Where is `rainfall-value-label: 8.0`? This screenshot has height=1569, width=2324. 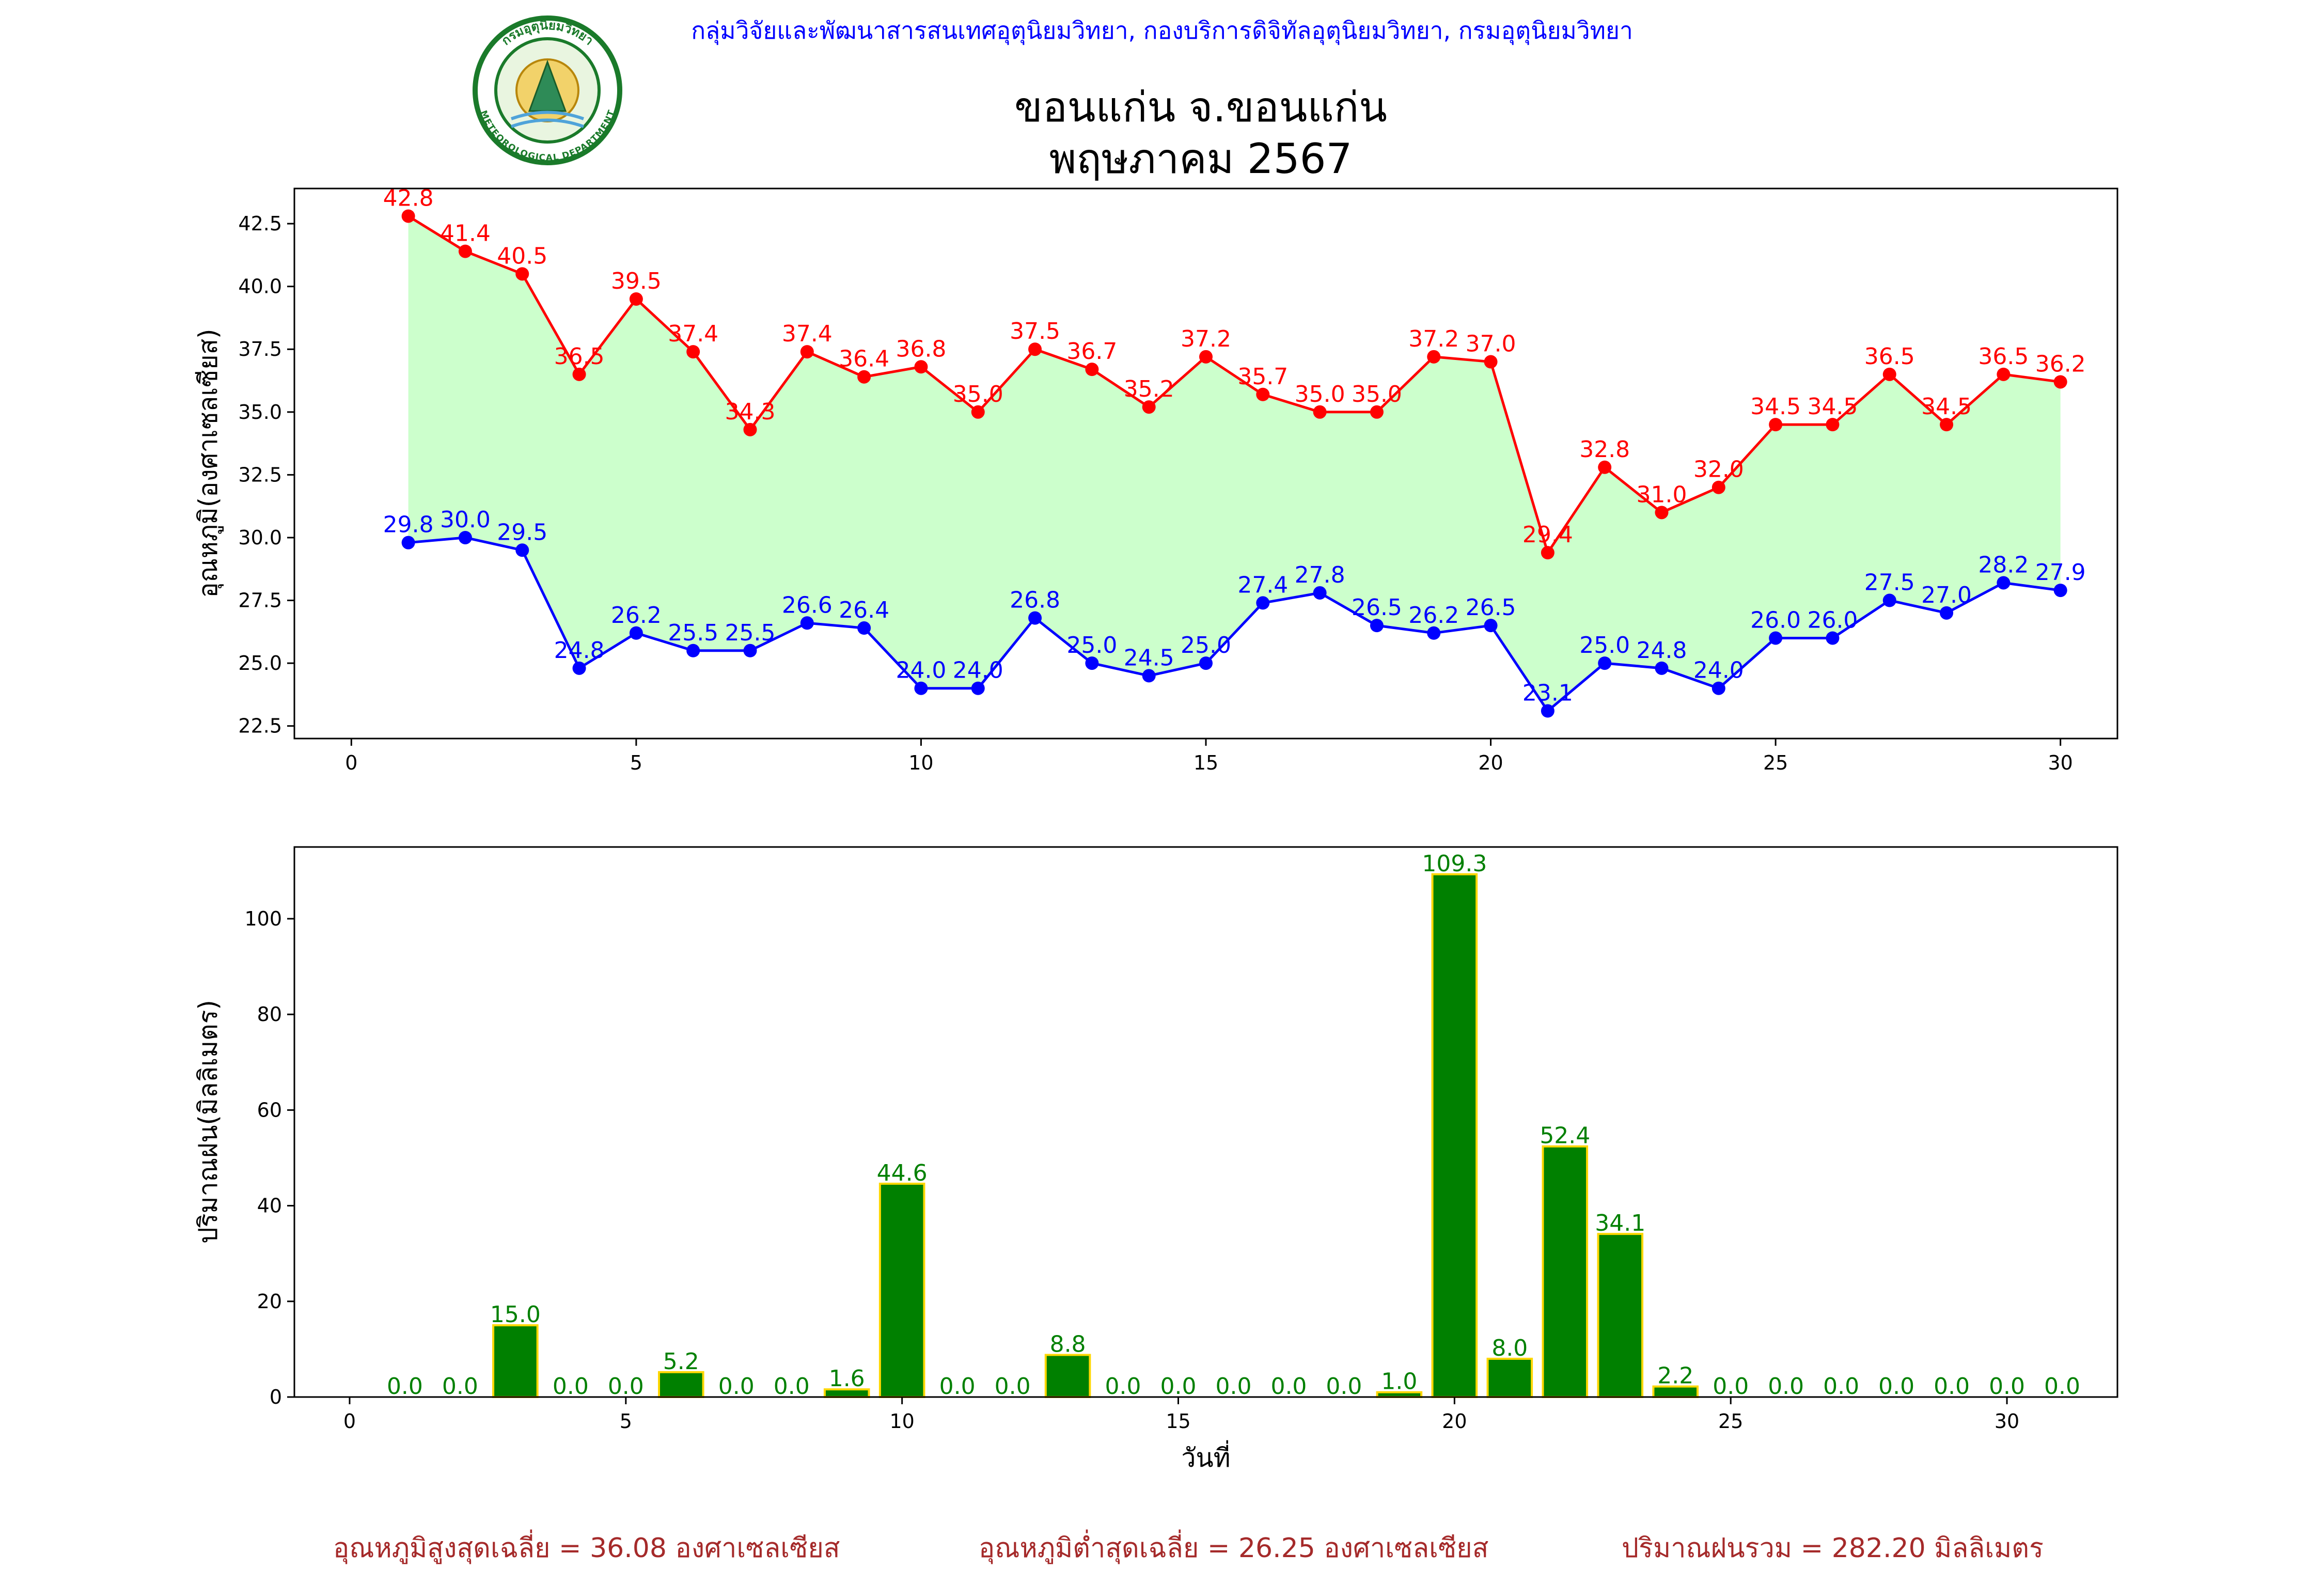 rainfall-value-label: 8.0 is located at coordinates (1509, 1348).